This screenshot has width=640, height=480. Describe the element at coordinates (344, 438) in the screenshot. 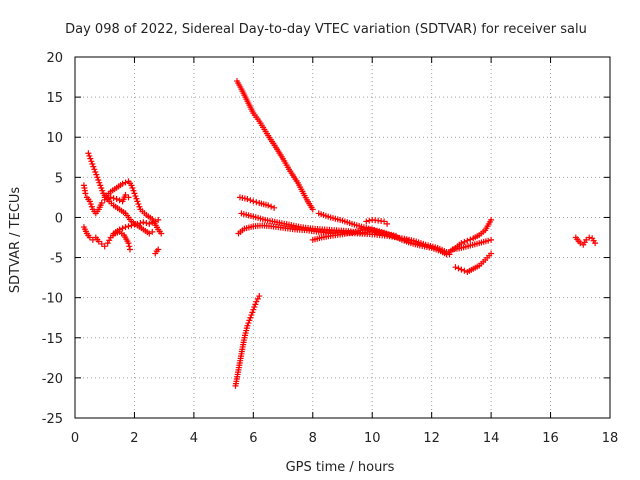

I see `x-tick-labels: 0 2 4 6 8 10 12 14 16 18` at that location.